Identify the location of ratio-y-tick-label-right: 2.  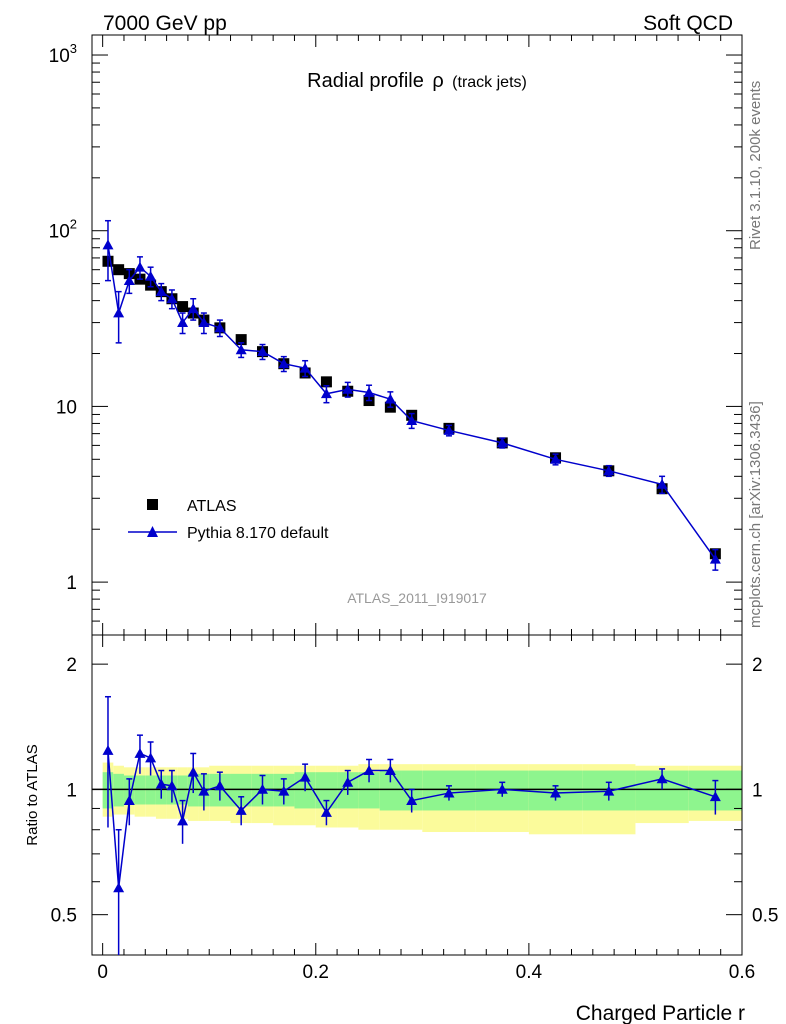
(757, 665).